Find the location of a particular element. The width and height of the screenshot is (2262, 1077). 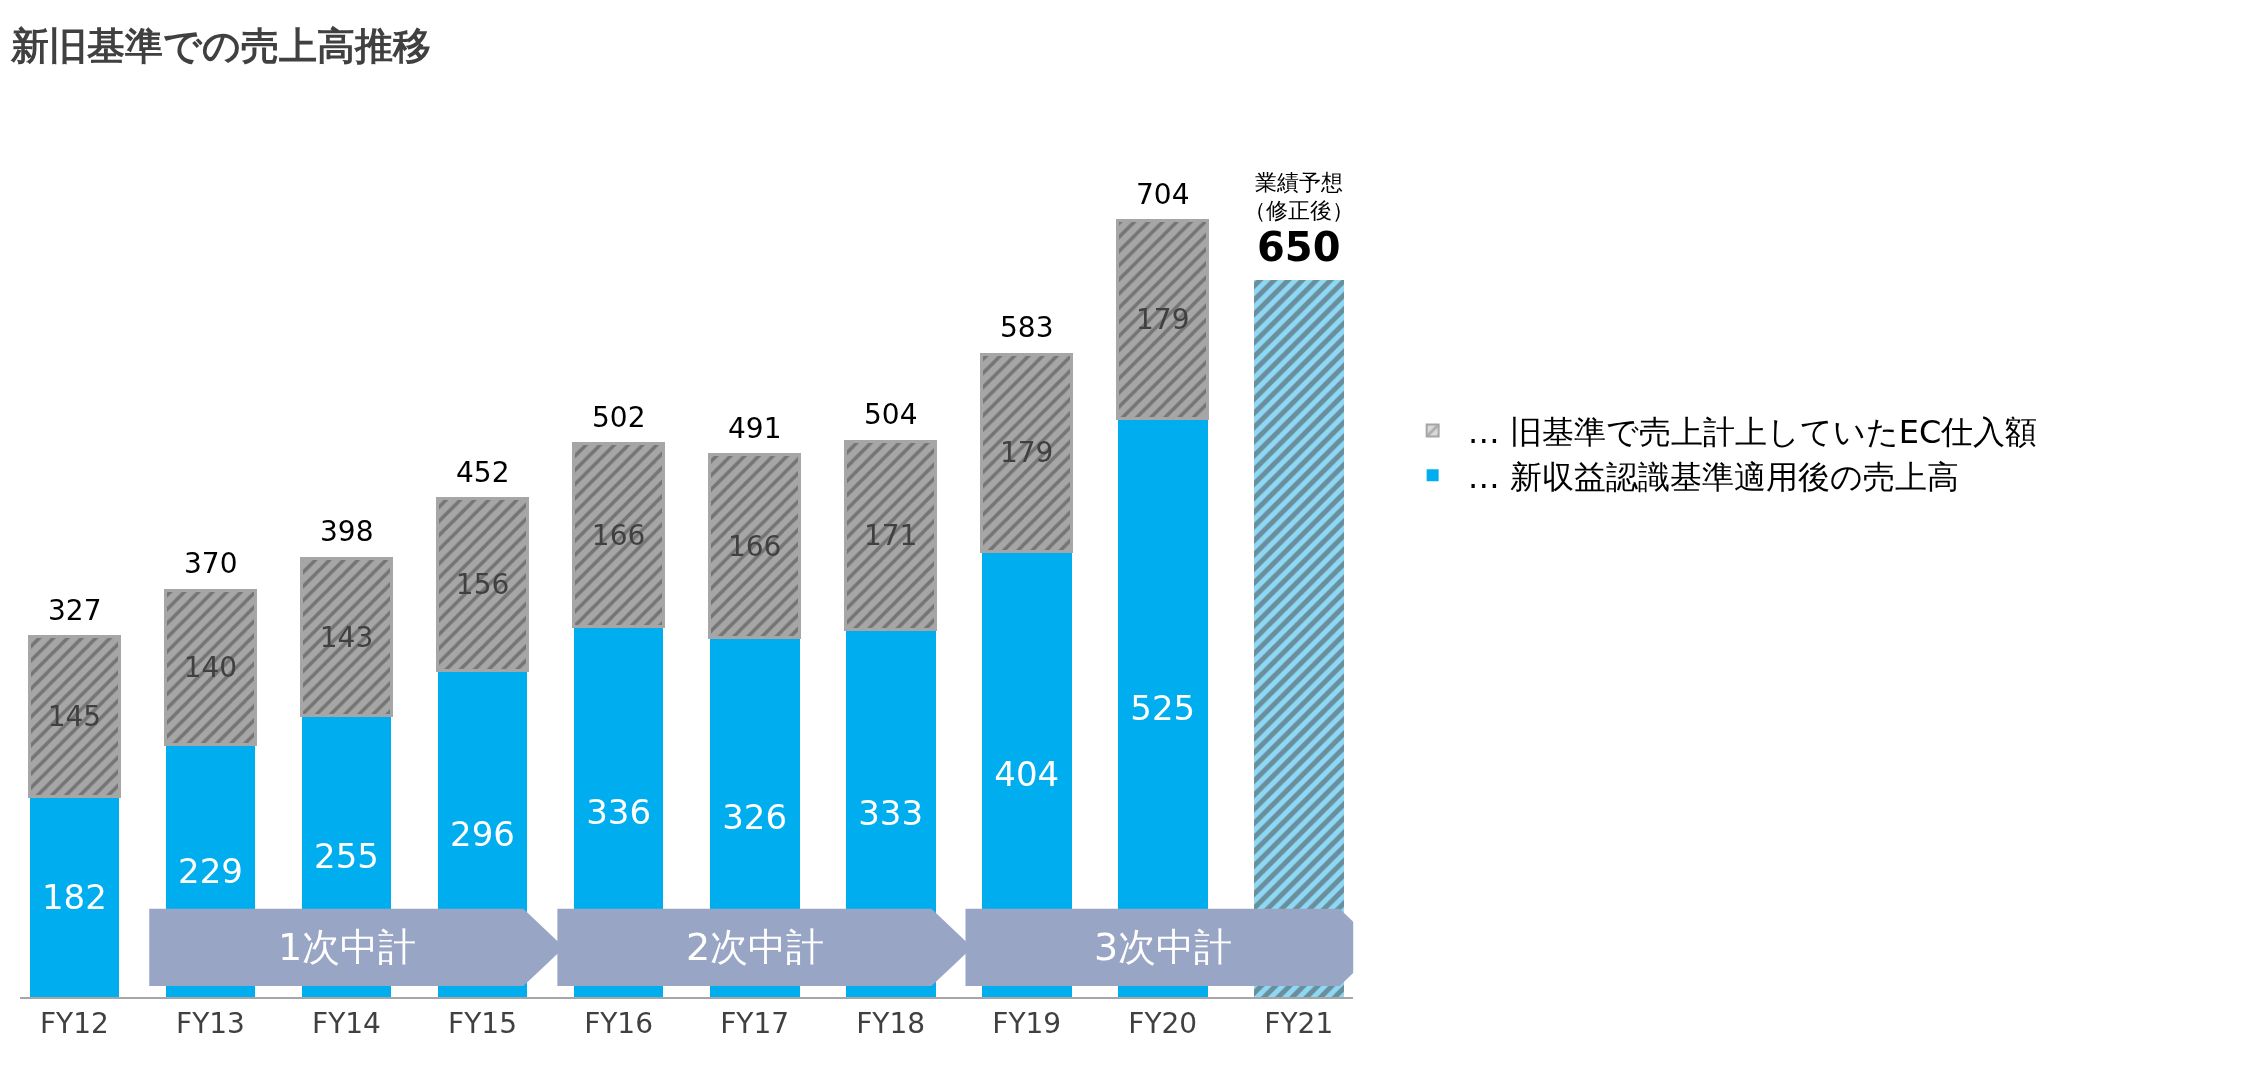

total-label: 650 is located at coordinates (1299, 247).